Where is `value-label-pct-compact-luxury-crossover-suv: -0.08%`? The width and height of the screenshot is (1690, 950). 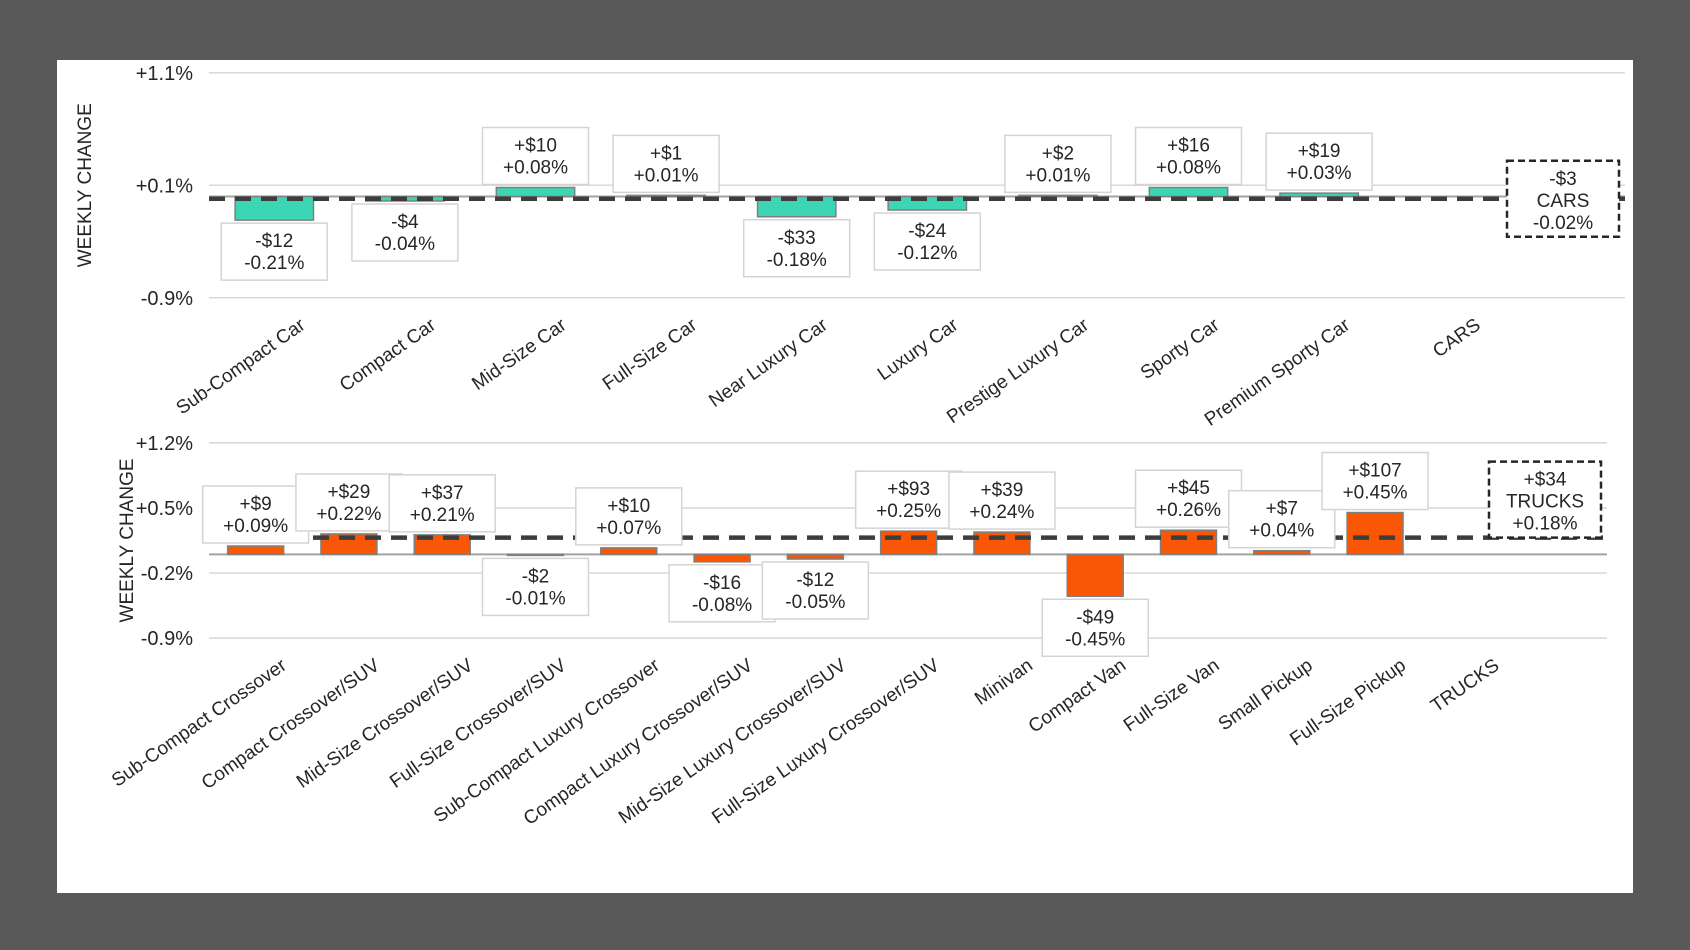 value-label-pct-compact-luxury-crossover-suv: -0.08% is located at coordinates (722, 605).